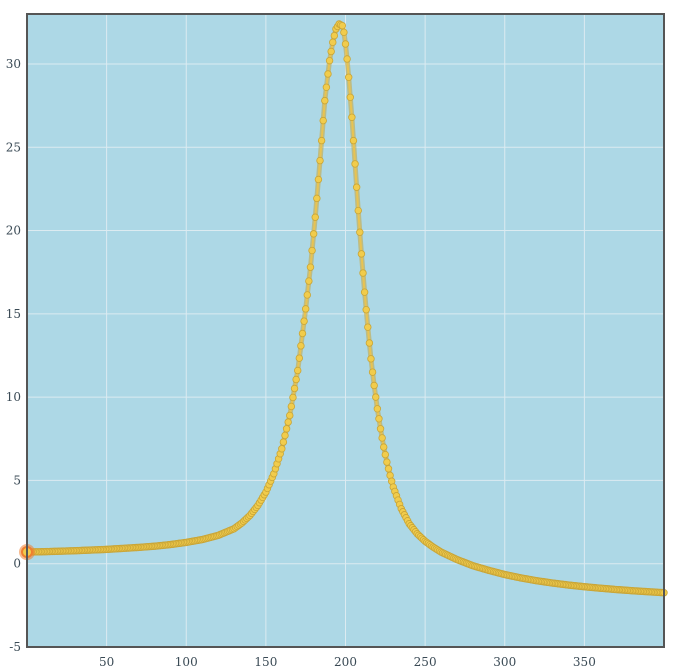 The image size is (676, 671). I want to click on y-tick-label: 0, so click(17, 564).